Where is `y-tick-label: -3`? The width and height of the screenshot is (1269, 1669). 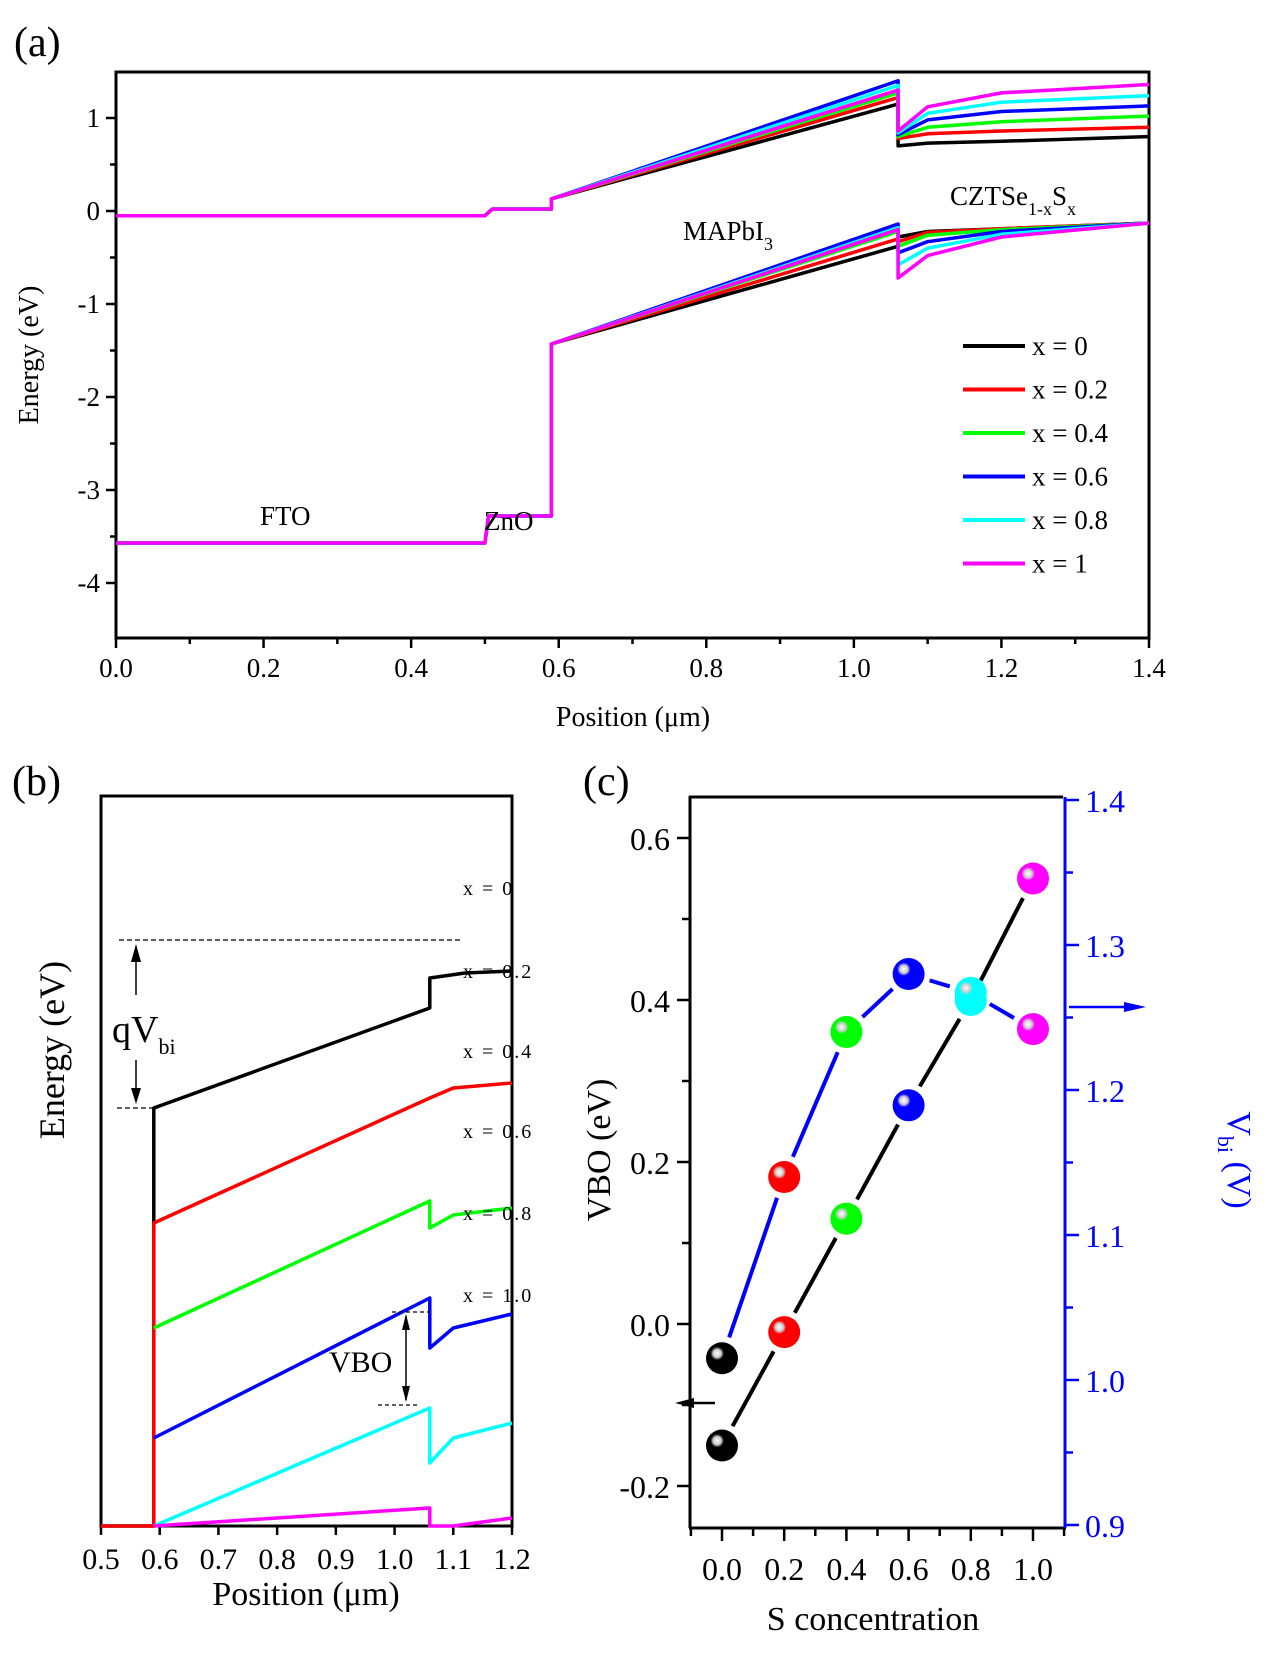
y-tick-label: -3 is located at coordinates (89, 490).